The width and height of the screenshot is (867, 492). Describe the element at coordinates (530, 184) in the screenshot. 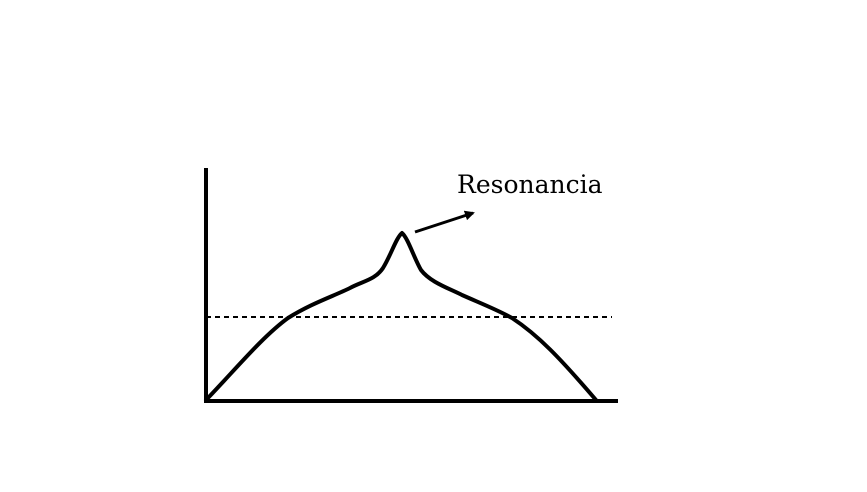

I see `resonance-label: Resonancia` at that location.